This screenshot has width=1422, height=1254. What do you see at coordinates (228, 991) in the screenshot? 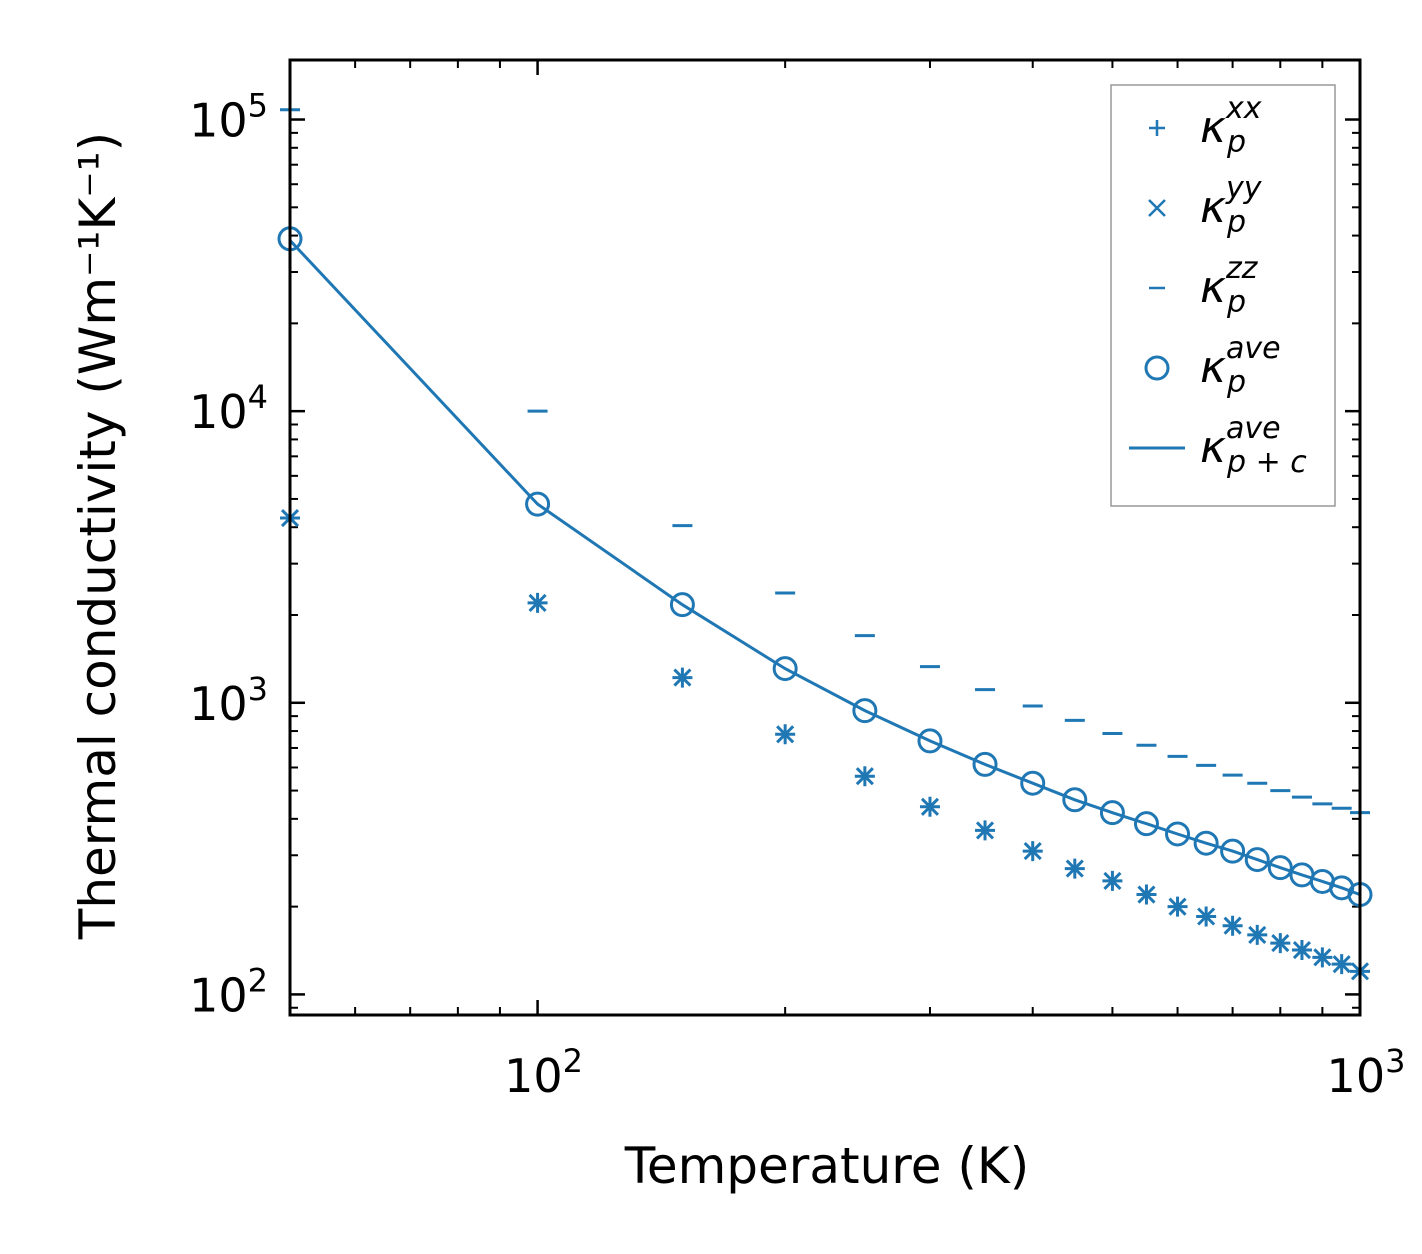
I see `y-tick-label: 10²` at bounding box center [228, 991].